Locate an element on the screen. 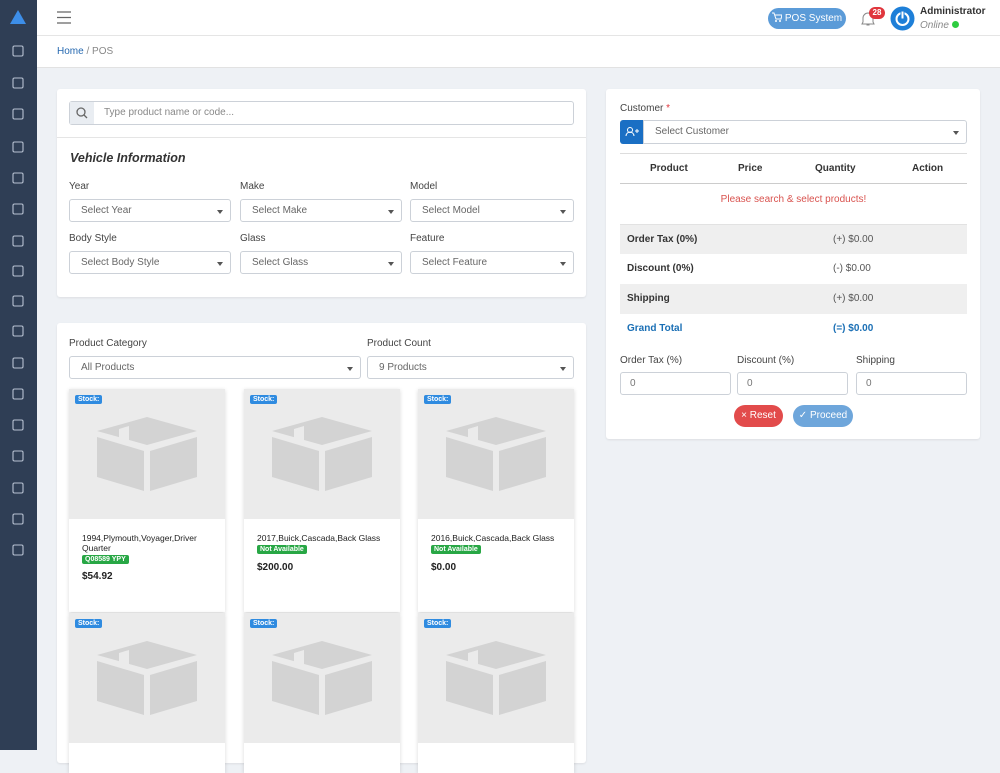 The height and width of the screenshot is (773, 1000). filter-select: 9 Products is located at coordinates (470, 367).